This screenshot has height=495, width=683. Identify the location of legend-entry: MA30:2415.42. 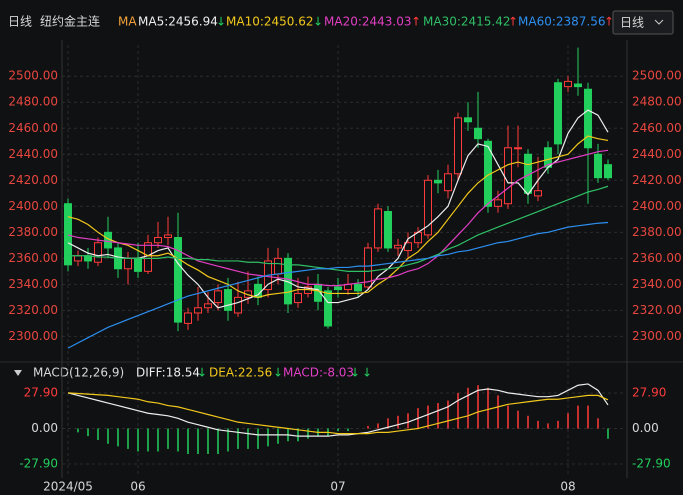
(467, 22).